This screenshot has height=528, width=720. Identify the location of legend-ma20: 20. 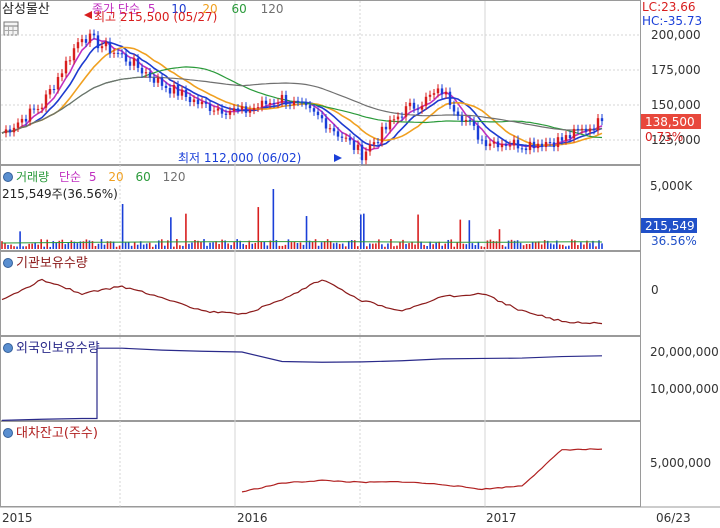
(209, 9).